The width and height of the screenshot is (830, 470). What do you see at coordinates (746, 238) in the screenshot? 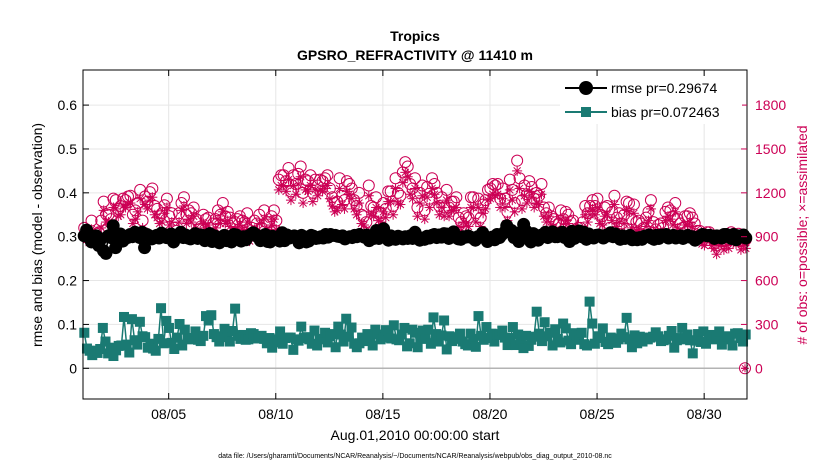
I see `rmse-point` at bounding box center [746, 238].